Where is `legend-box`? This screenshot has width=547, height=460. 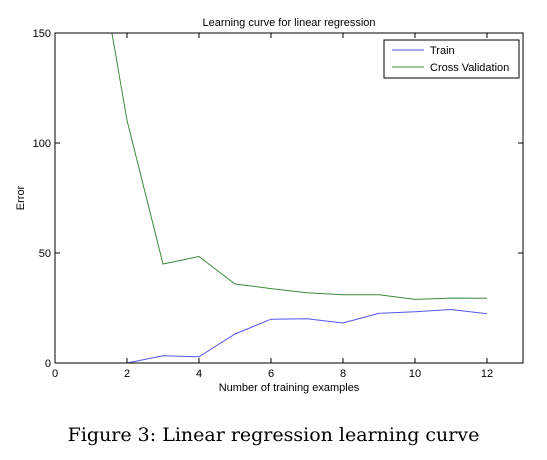
legend-box is located at coordinates (451, 59).